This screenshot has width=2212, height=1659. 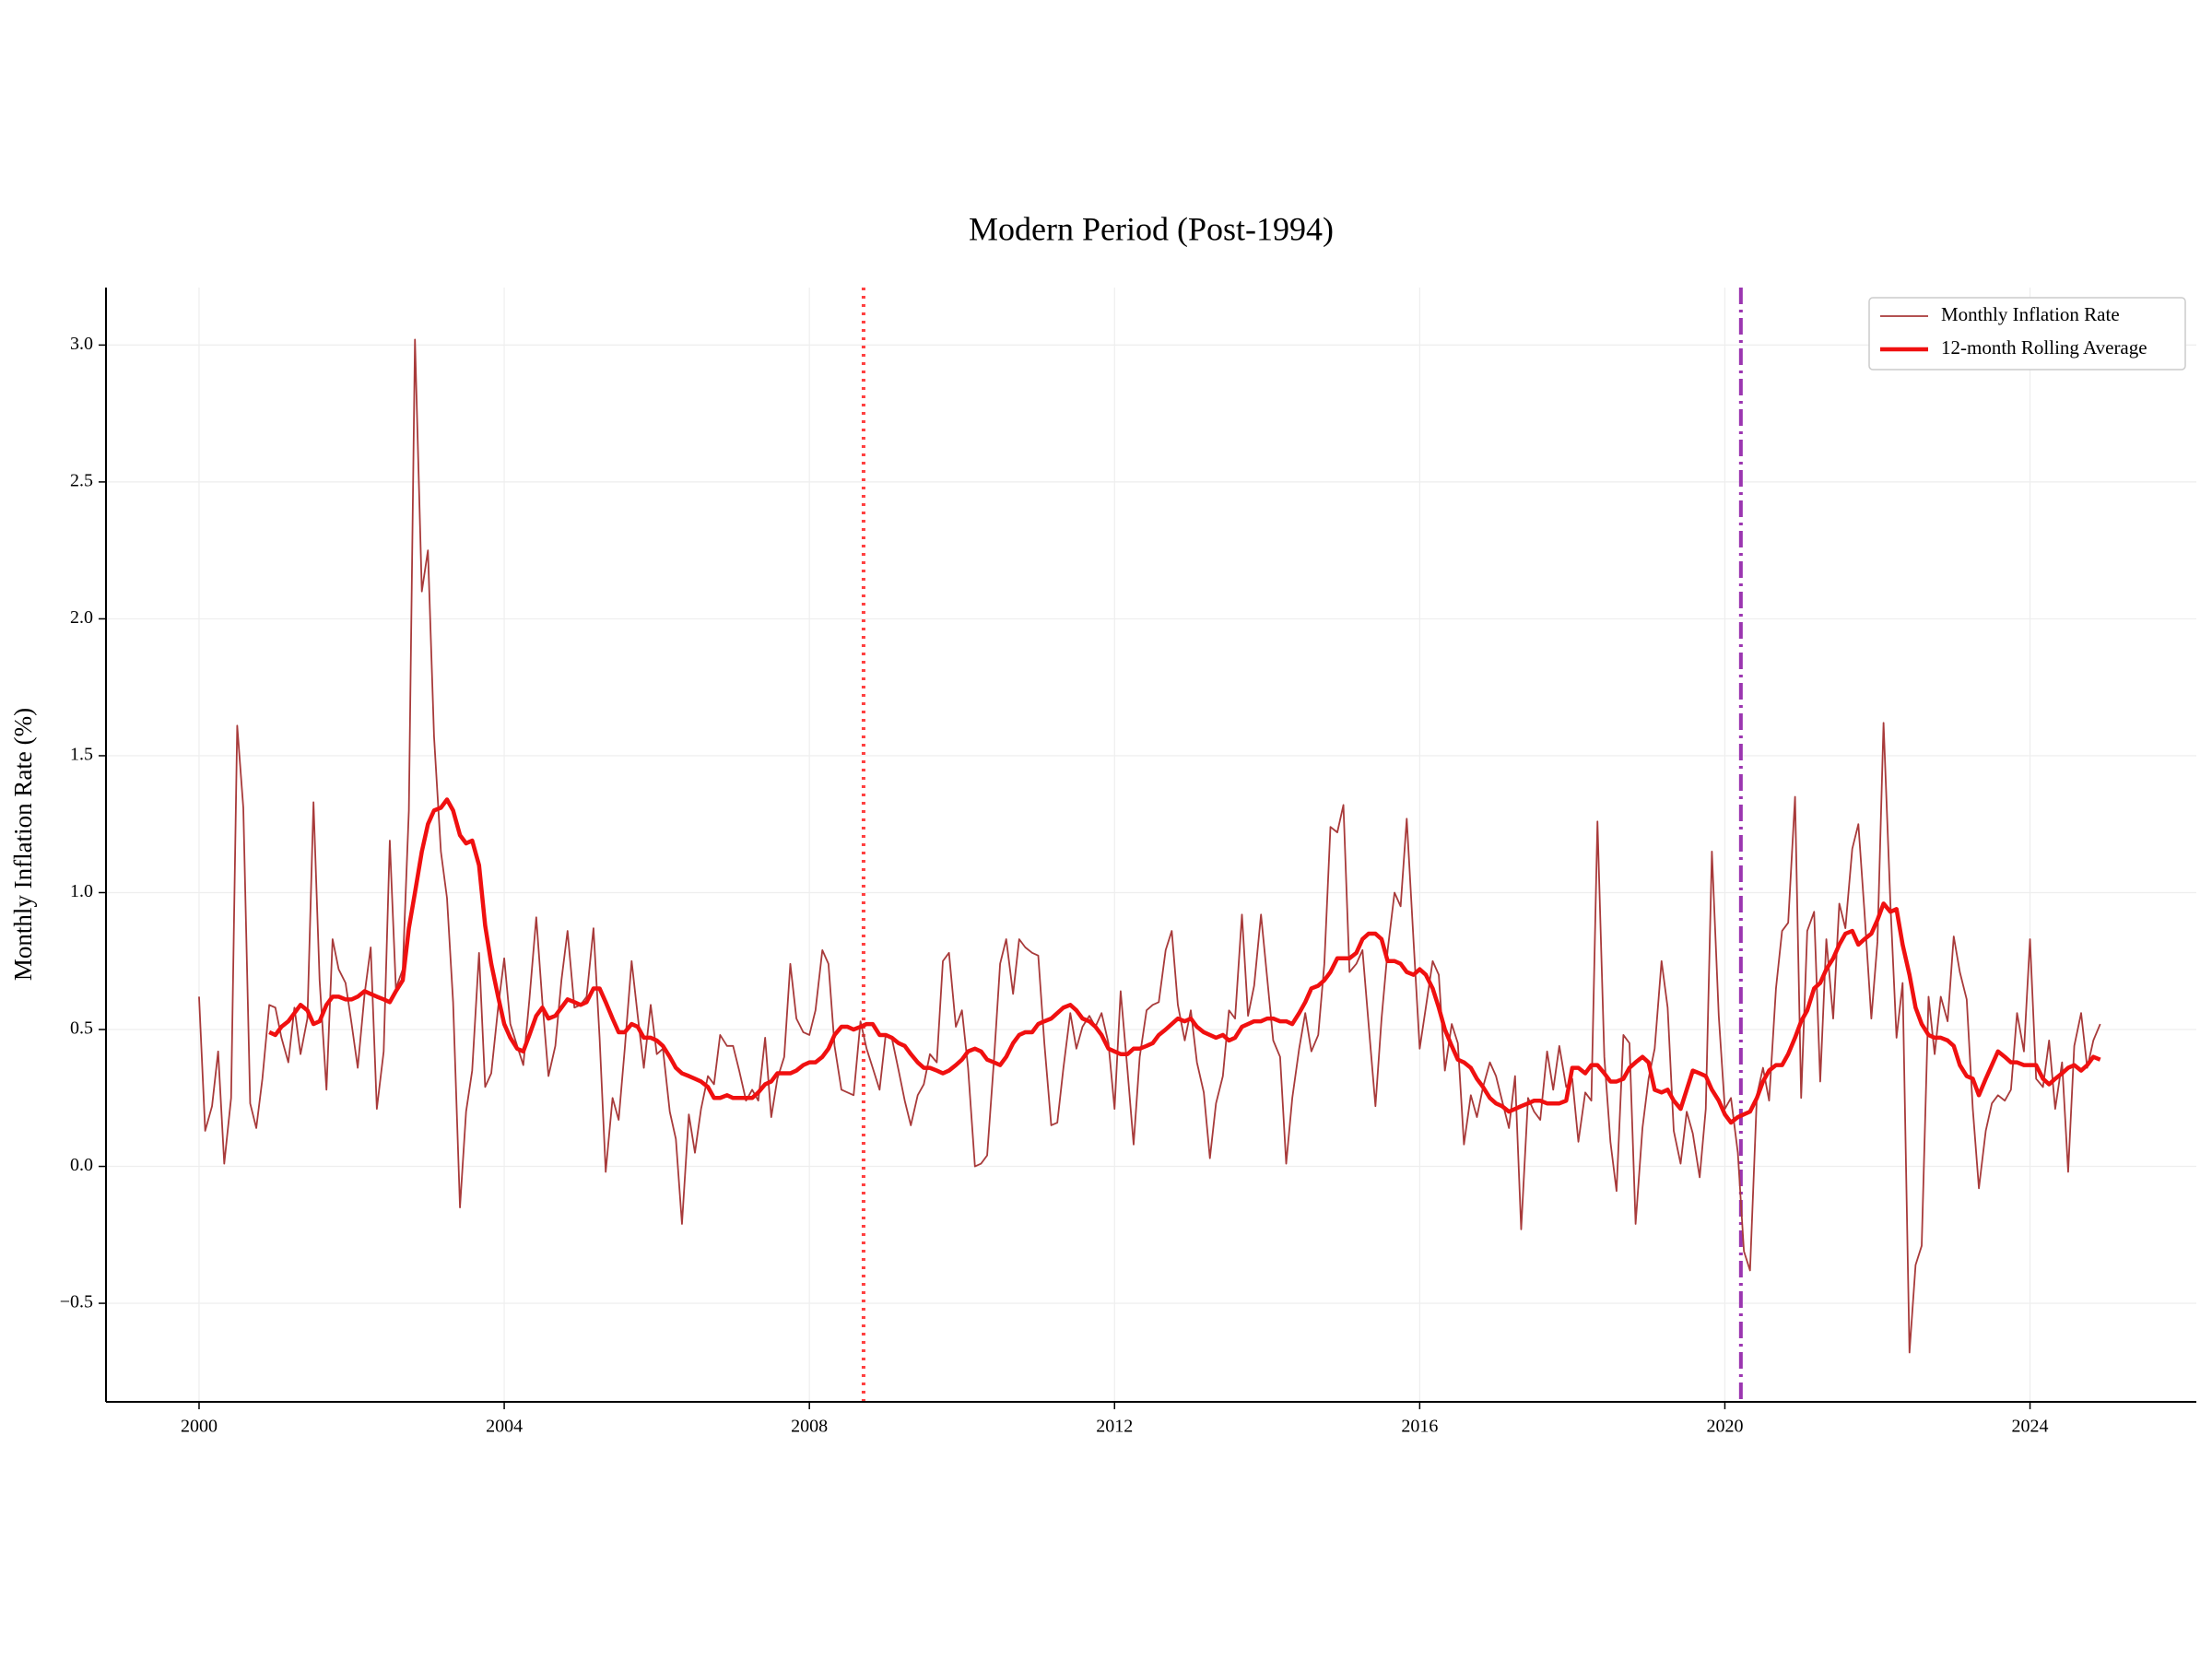 What do you see at coordinates (2030, 1427) in the screenshot?
I see `x-tick-label: 2024` at bounding box center [2030, 1427].